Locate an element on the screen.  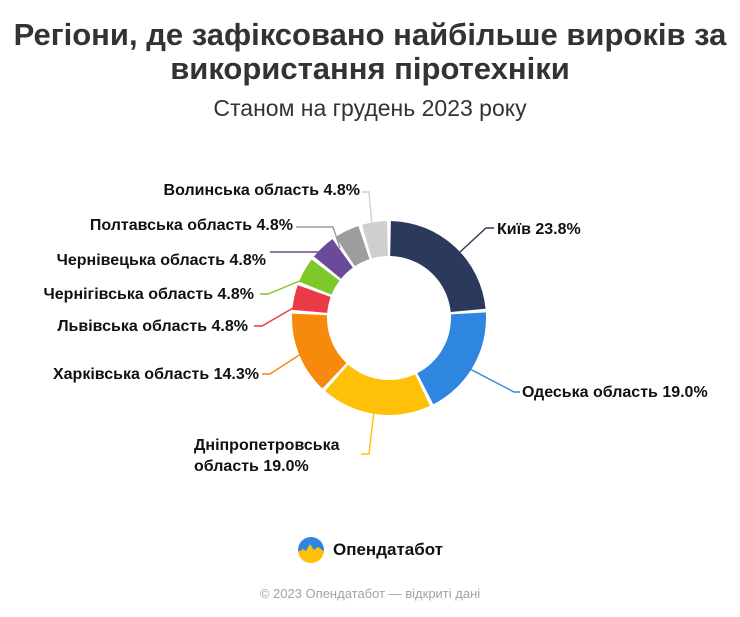
slice-label-line: Харківська область 14.3% is located at coordinates (156, 374).